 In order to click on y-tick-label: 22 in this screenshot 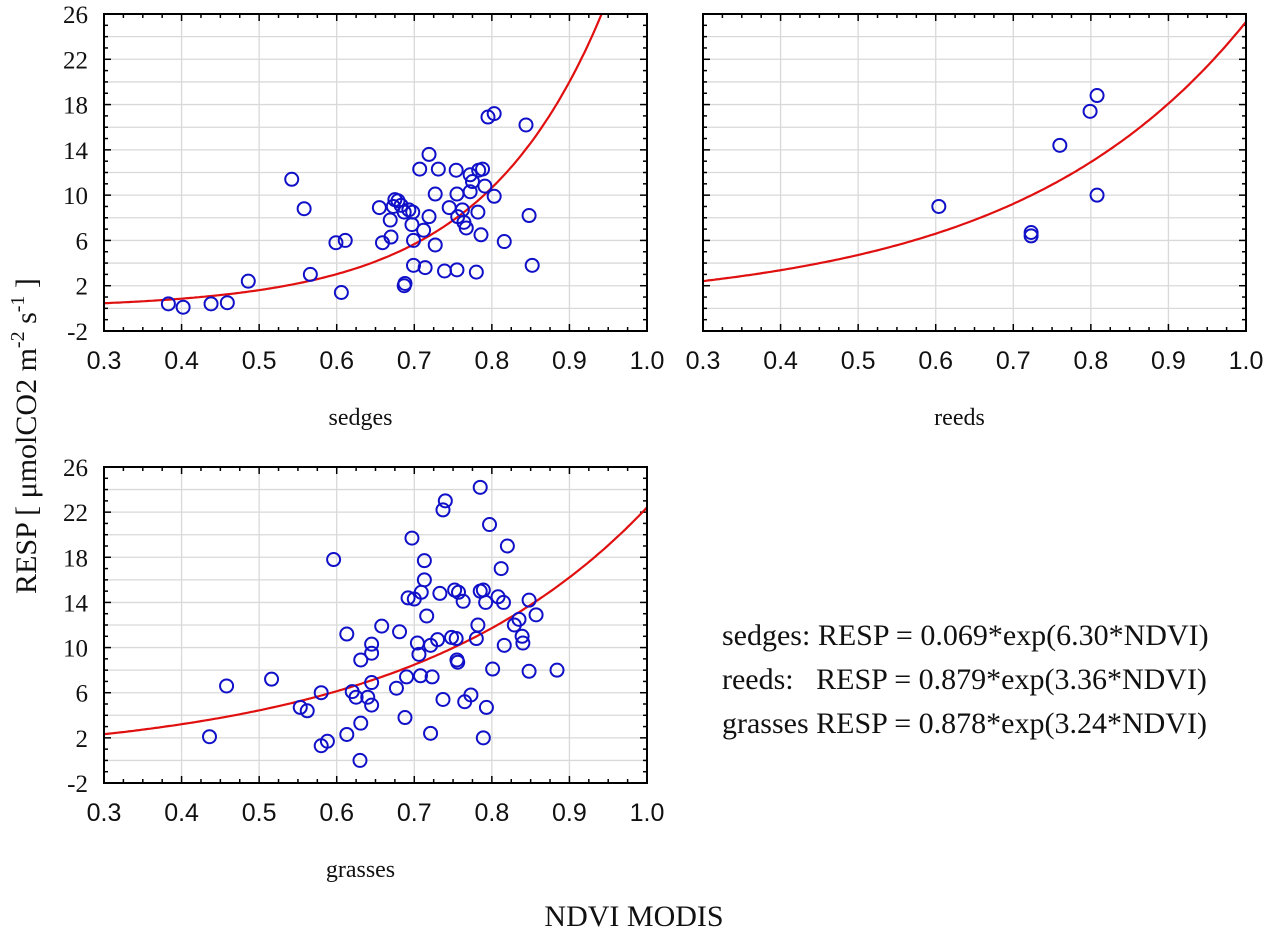, I will do `click(75, 60)`.